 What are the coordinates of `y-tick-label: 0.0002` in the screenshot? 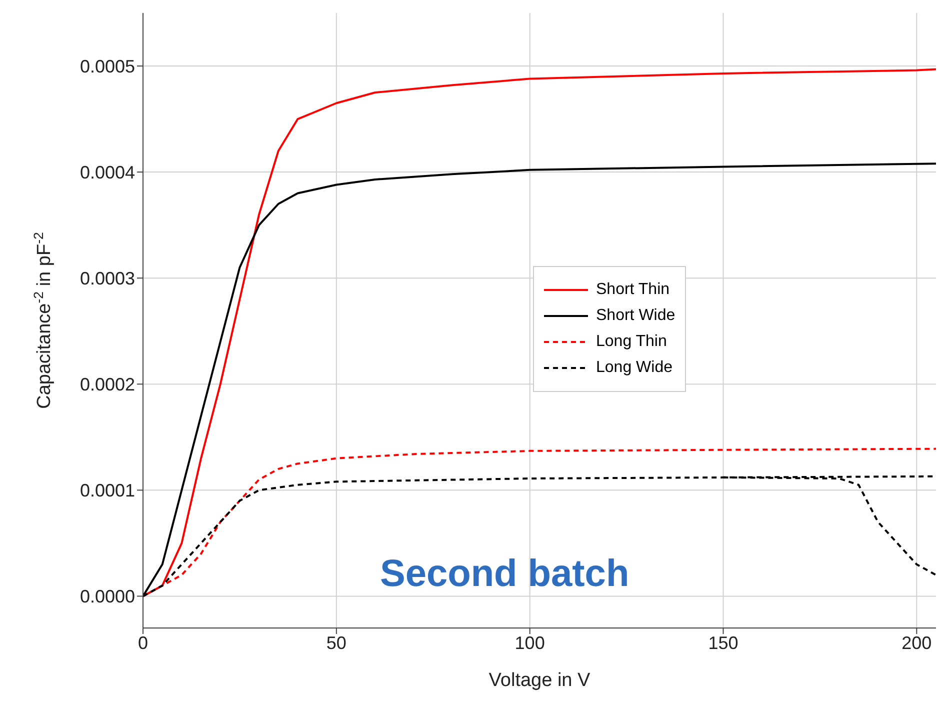 It's located at (107, 384).